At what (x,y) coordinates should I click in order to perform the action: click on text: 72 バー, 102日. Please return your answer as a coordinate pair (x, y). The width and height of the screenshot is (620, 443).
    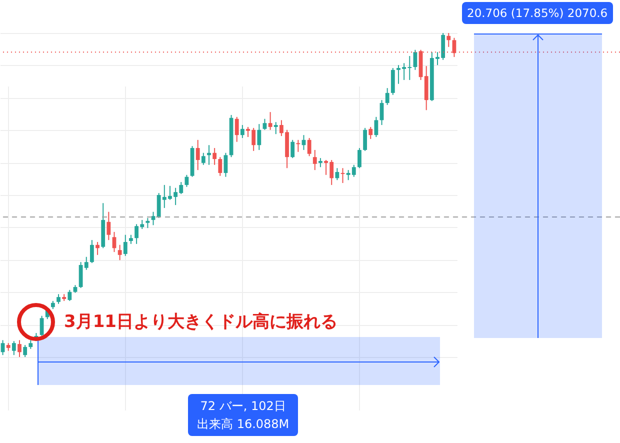
    Looking at the image, I should click on (243, 406).